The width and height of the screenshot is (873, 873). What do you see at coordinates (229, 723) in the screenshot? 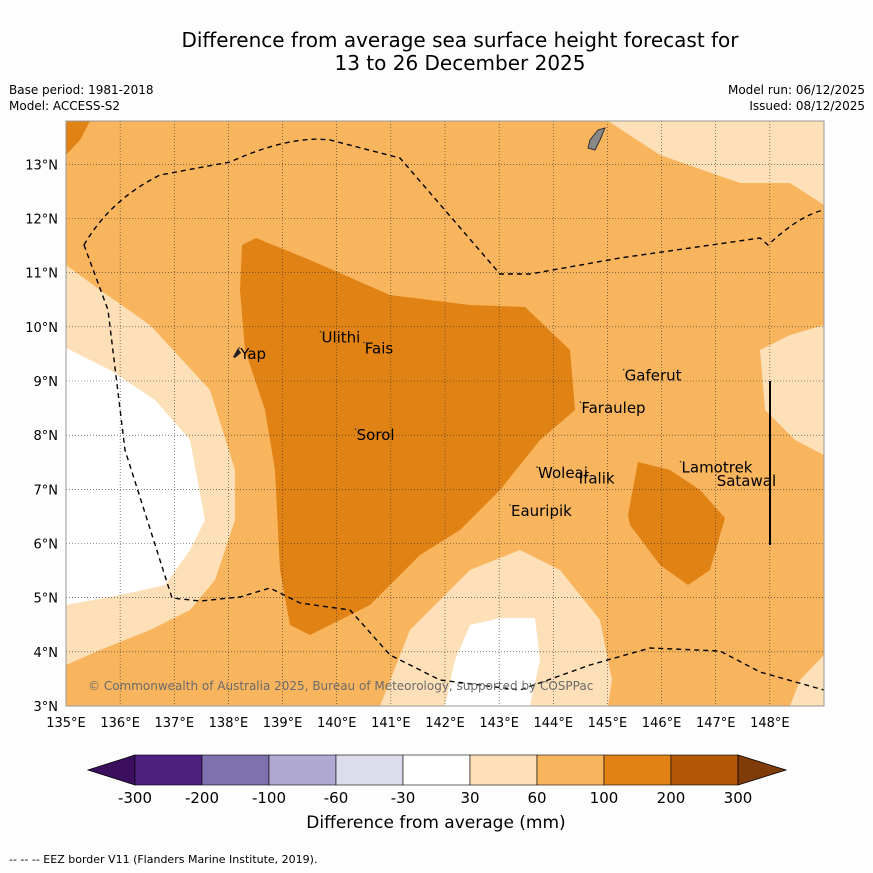
I see `x-tick-label: 138°E` at bounding box center [229, 723].